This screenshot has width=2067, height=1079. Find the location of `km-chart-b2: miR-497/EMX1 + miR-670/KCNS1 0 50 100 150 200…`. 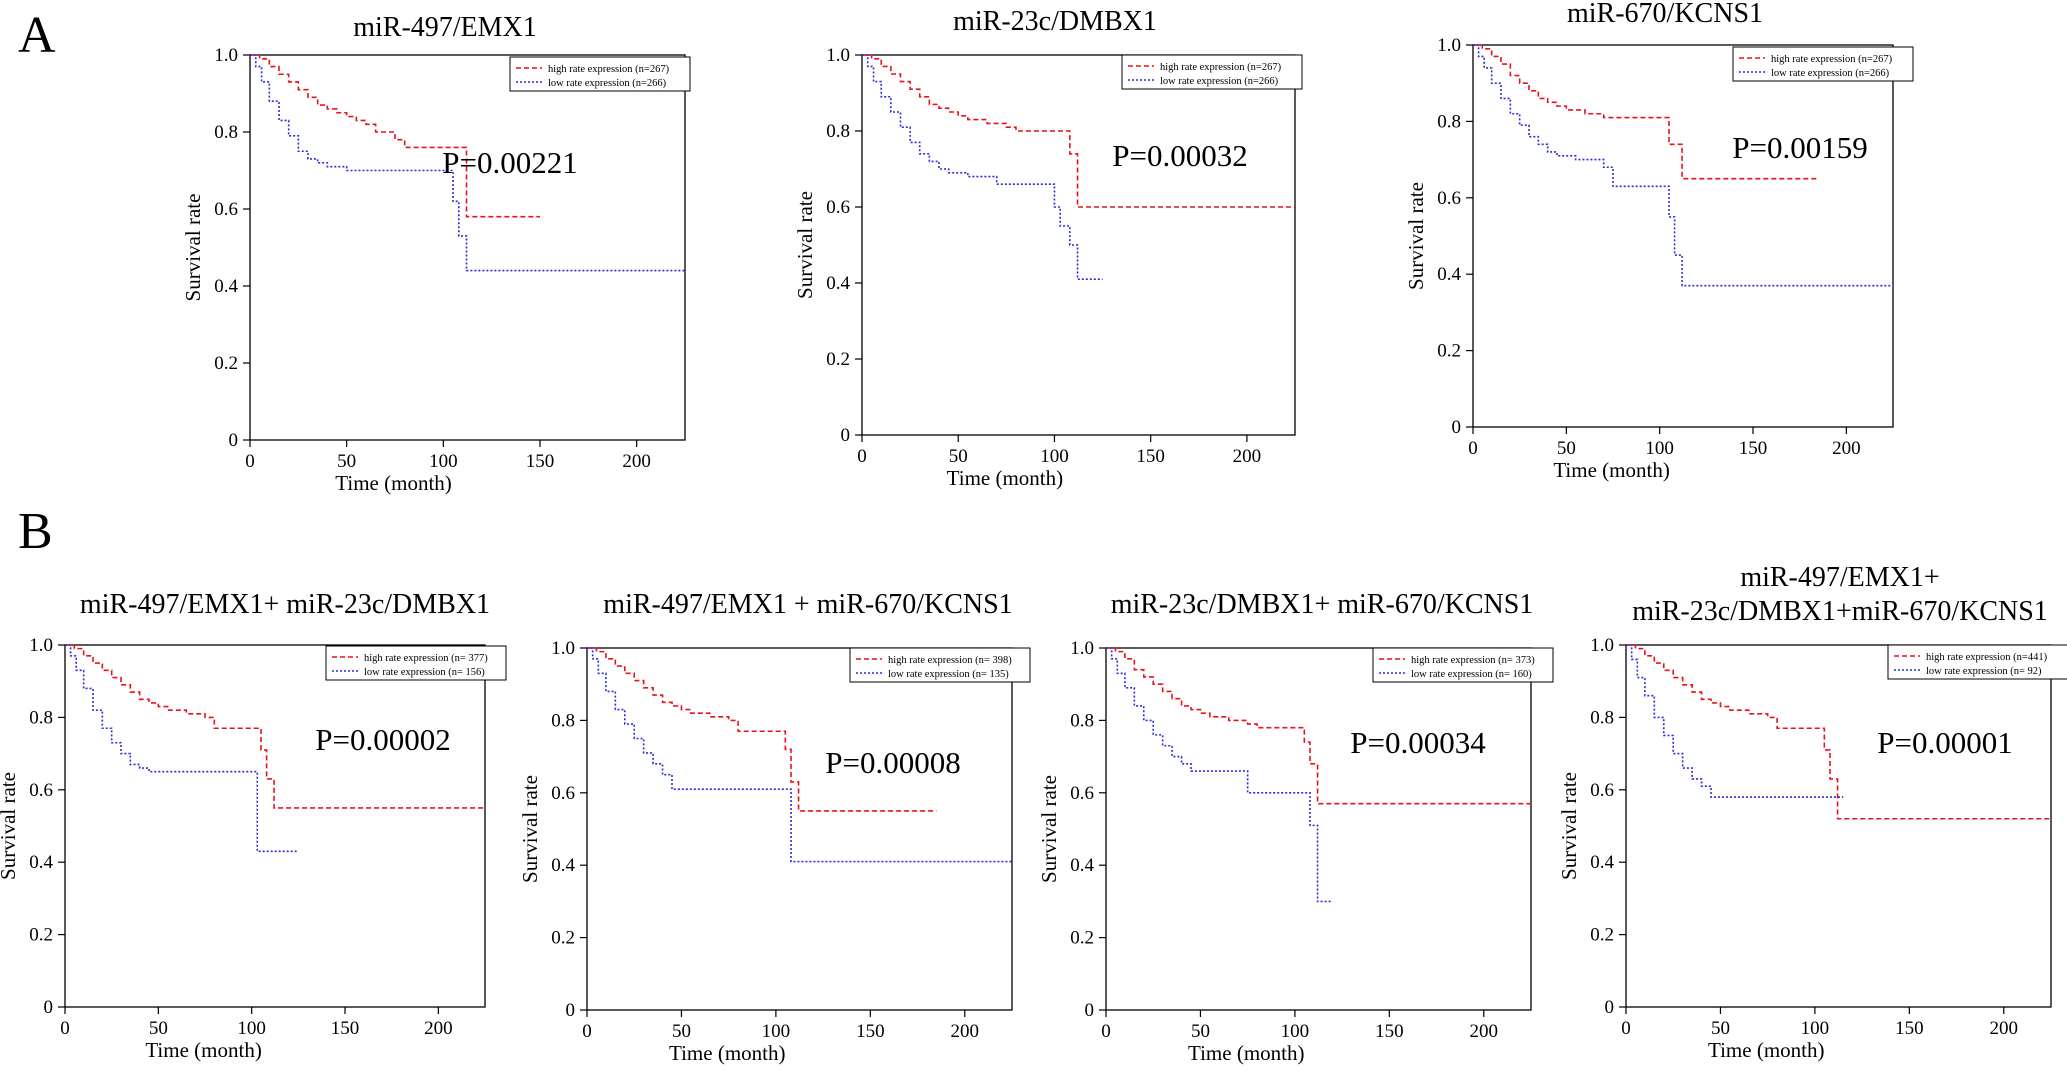

km-chart-b2: miR-497/EMX1 + miR-670/KCNS1 0 50 100 150 200… is located at coordinates (774, 827).